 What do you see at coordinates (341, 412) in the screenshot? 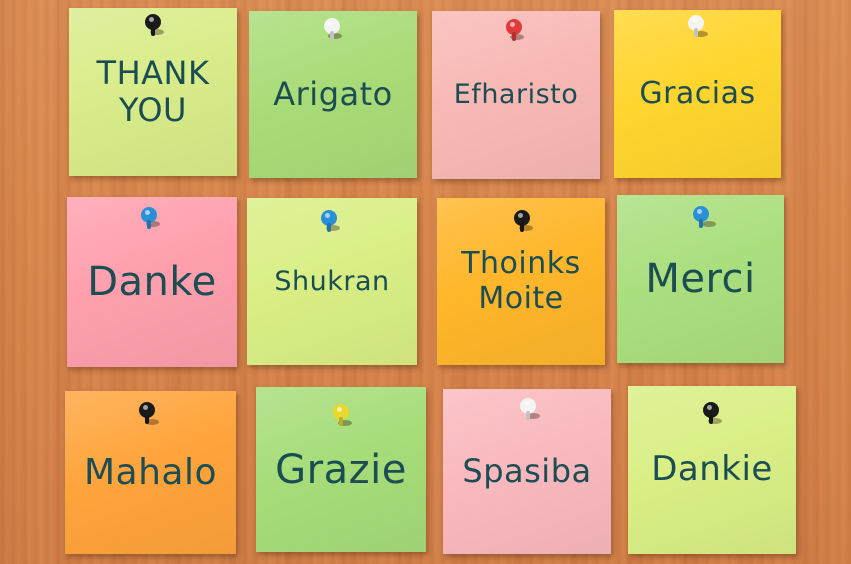
I see `pushpin-yellow-icon` at bounding box center [341, 412].